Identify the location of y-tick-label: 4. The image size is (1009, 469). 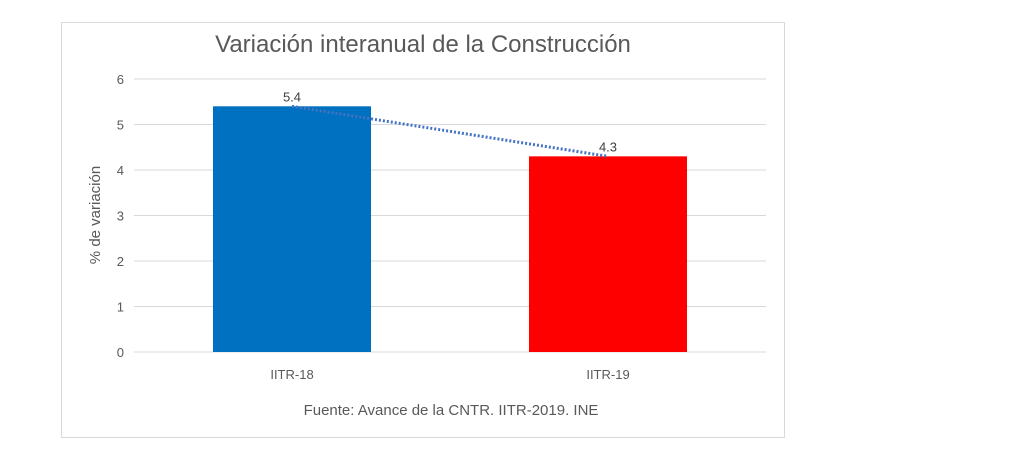
(120, 170).